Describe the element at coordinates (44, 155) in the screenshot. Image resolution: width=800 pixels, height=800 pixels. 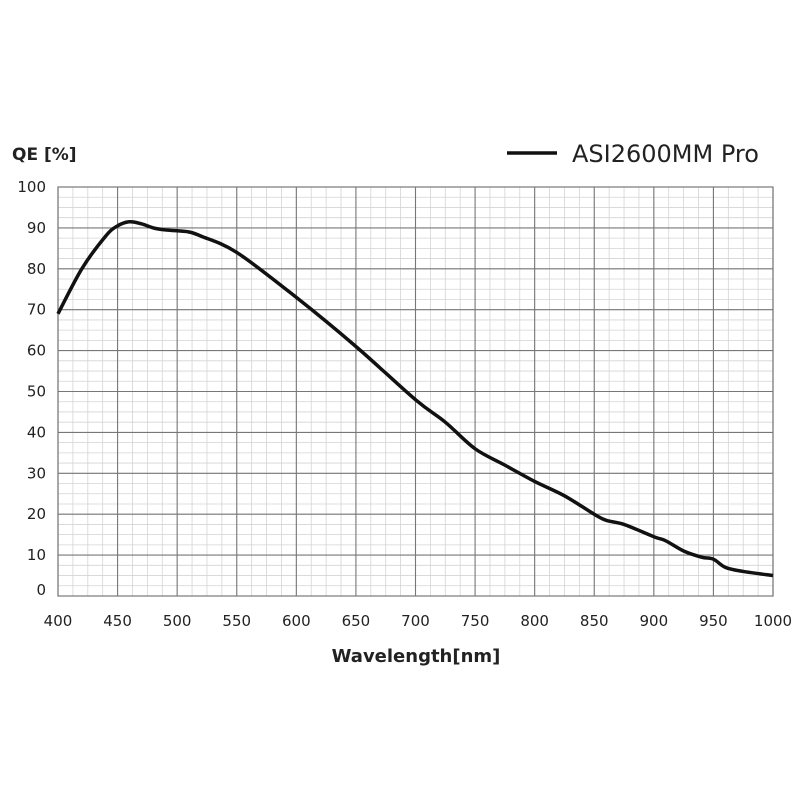
I see `y-axis-label: QE [%]` at that location.